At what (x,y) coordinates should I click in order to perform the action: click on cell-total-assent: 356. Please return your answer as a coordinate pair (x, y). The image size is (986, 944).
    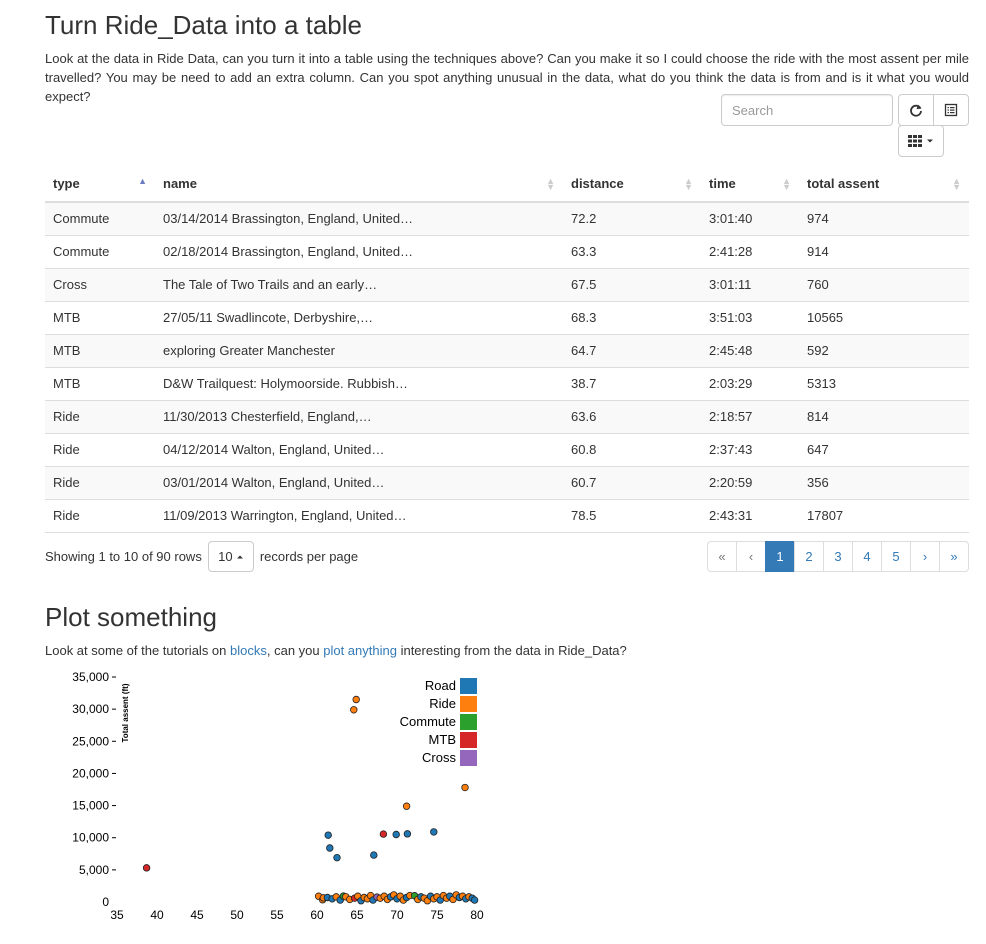
    Looking at the image, I should click on (884, 482).